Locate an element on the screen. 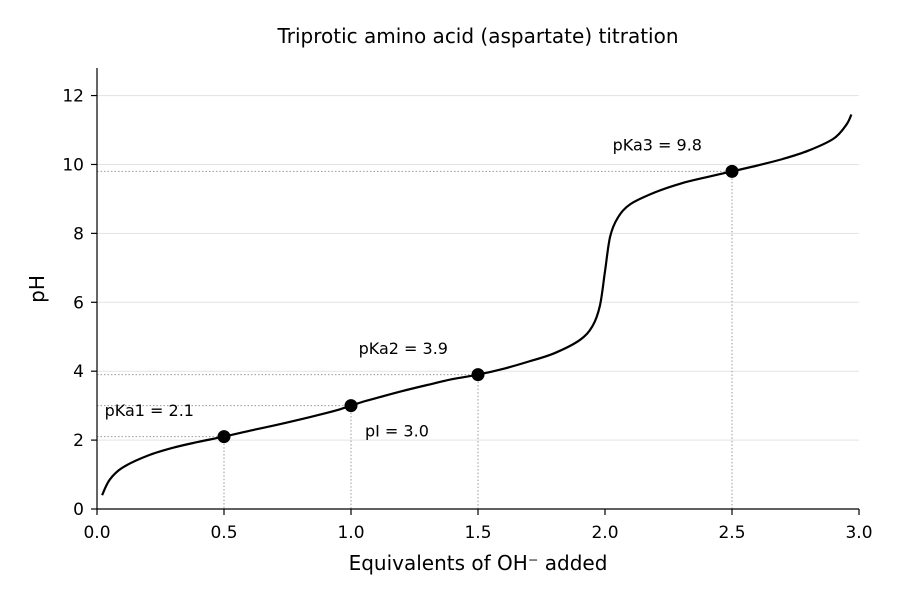  x-tick-label: 1.5 is located at coordinates (477, 533).